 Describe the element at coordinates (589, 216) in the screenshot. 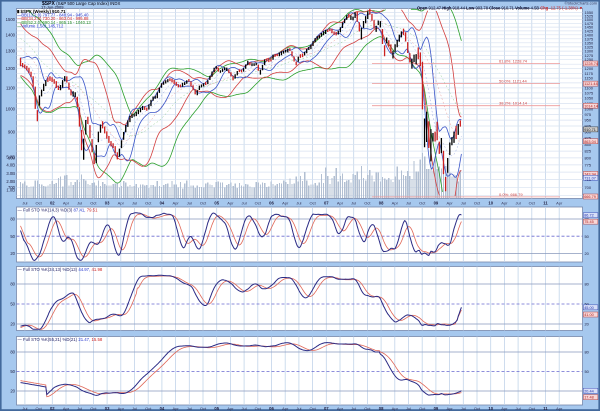

I see `svg-text: 86.72` at that location.